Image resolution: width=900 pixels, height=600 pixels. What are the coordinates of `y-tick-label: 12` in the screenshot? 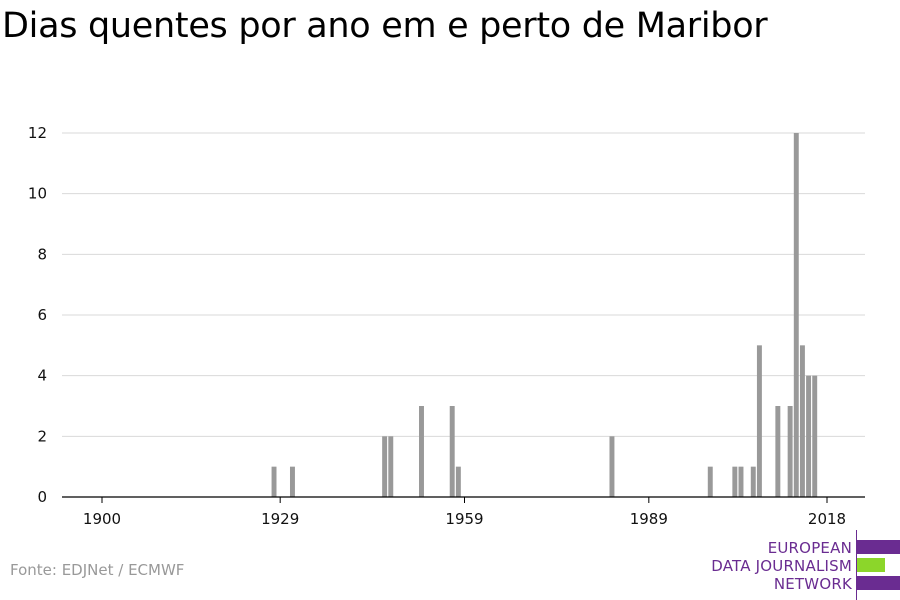 It's located at (37, 133).